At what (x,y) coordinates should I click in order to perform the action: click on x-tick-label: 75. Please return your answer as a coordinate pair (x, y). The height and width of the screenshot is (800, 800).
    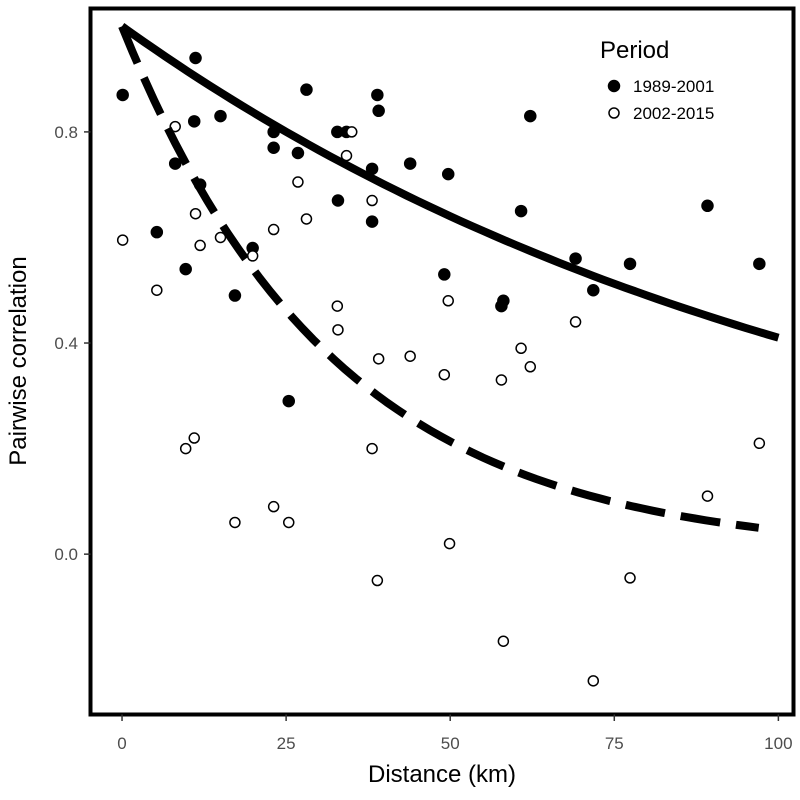
    Looking at the image, I should click on (614, 743).